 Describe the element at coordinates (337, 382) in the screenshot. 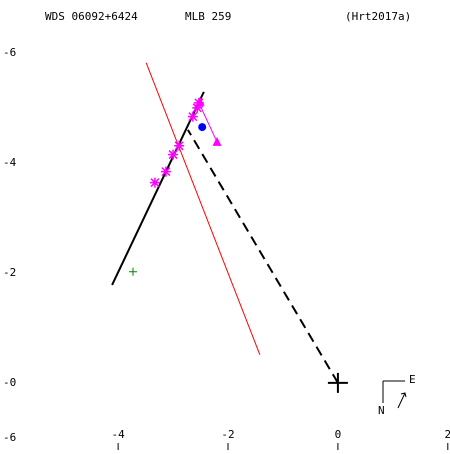

I see `marker-bigplus` at that location.